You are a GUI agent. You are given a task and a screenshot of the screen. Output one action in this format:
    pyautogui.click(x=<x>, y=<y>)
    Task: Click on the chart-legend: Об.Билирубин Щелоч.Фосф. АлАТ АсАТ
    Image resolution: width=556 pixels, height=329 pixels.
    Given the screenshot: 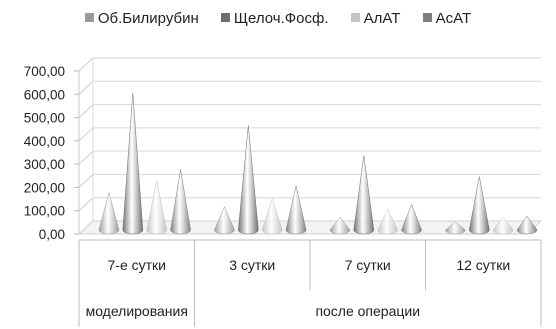 What is the action you would take?
    pyautogui.click(x=278, y=18)
    